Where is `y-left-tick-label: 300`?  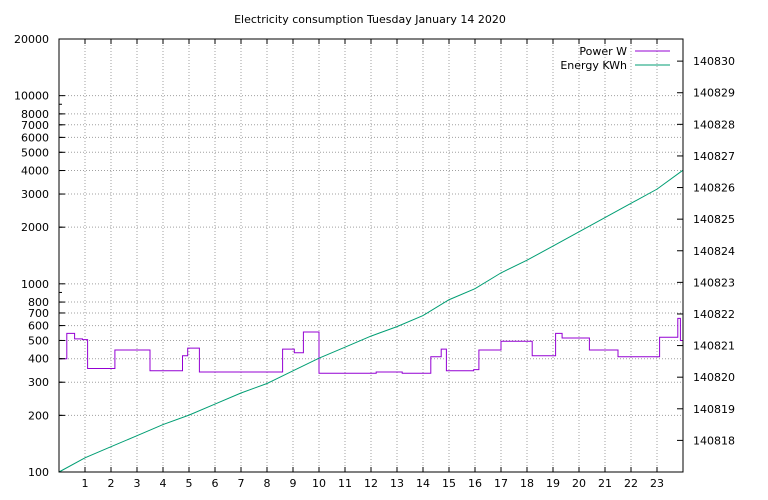
y-left-tick-label: 300 is located at coordinates (38, 382).